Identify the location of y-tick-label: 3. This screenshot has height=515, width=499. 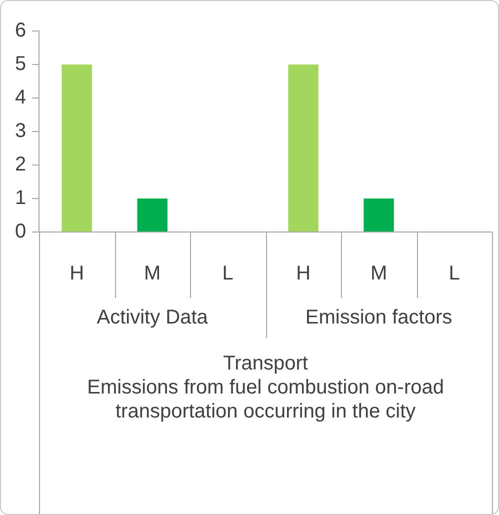
(20, 131).